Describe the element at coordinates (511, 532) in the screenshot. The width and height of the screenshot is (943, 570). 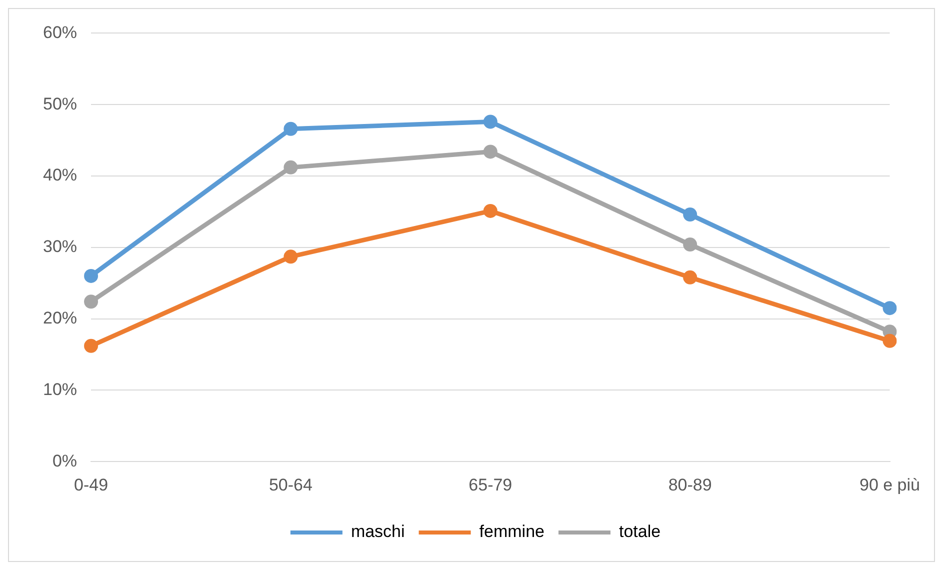
I see `legend-label: femmine` at that location.